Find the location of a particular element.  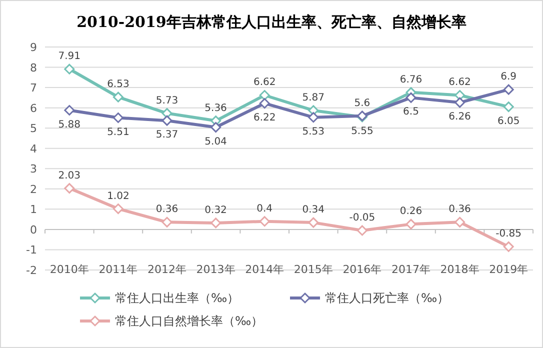

data-label: 2.03 is located at coordinates (69, 176).